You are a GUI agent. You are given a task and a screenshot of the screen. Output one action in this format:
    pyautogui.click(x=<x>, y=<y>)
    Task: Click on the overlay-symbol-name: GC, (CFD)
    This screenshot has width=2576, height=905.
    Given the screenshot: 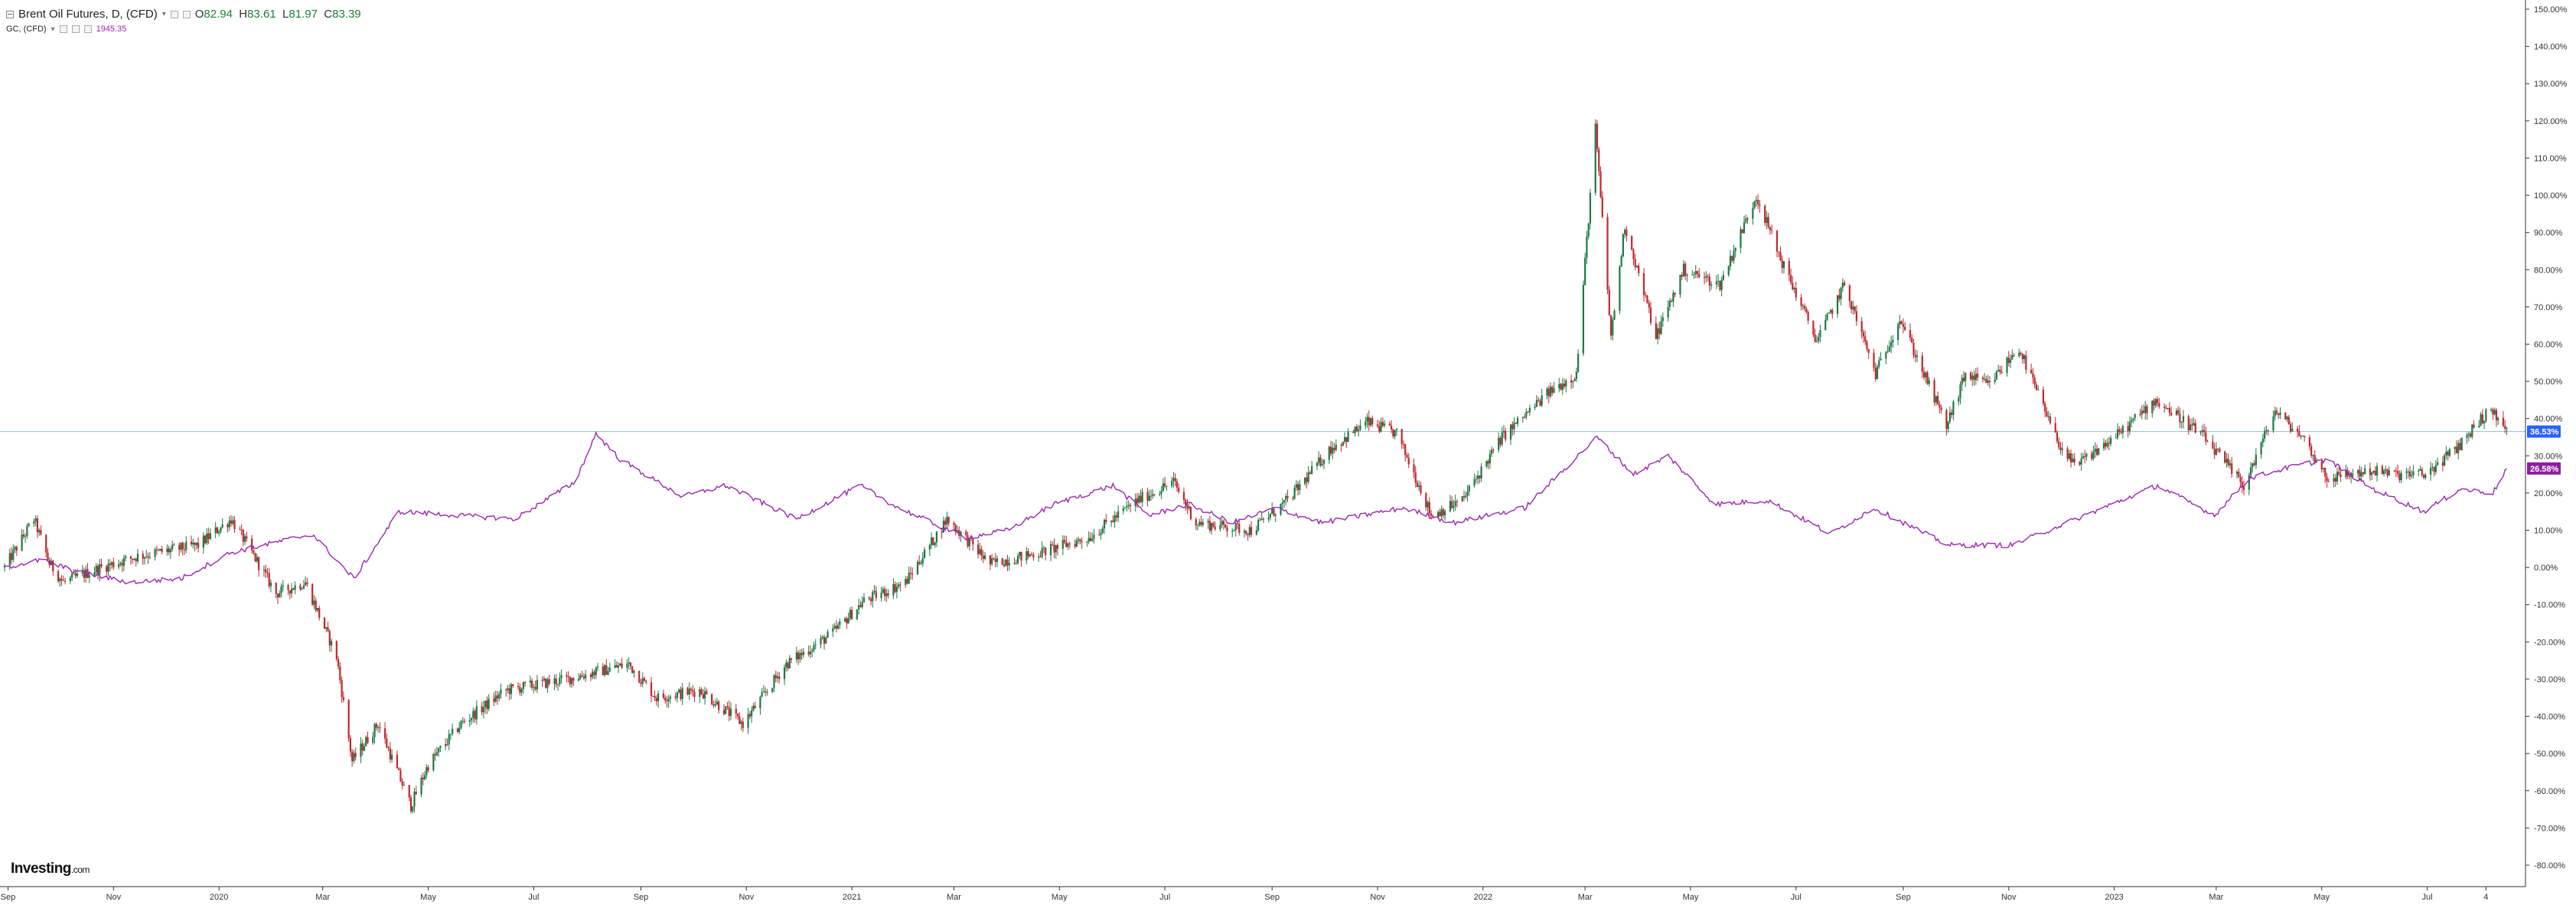 What is the action you would take?
    pyautogui.click(x=27, y=29)
    